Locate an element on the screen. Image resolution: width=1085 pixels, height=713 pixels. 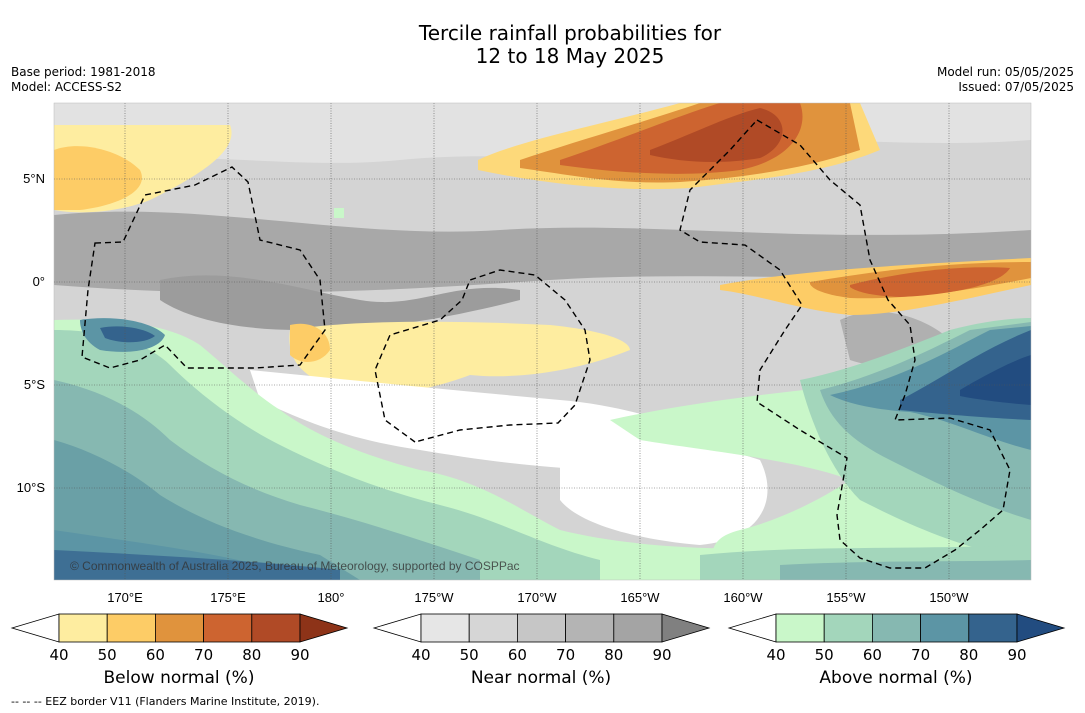
near-normal-dark-band is located at coordinates (542, 252).